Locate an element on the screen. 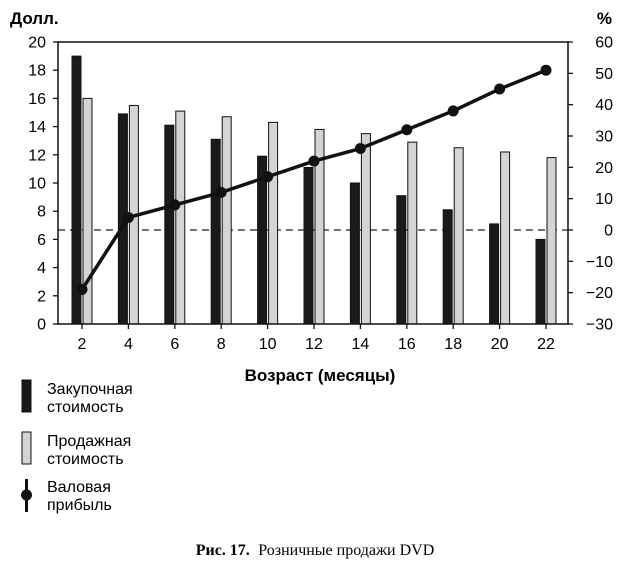 This screenshot has height=568, width=630. legend-label-profit-1: Валовая is located at coordinates (79, 487).